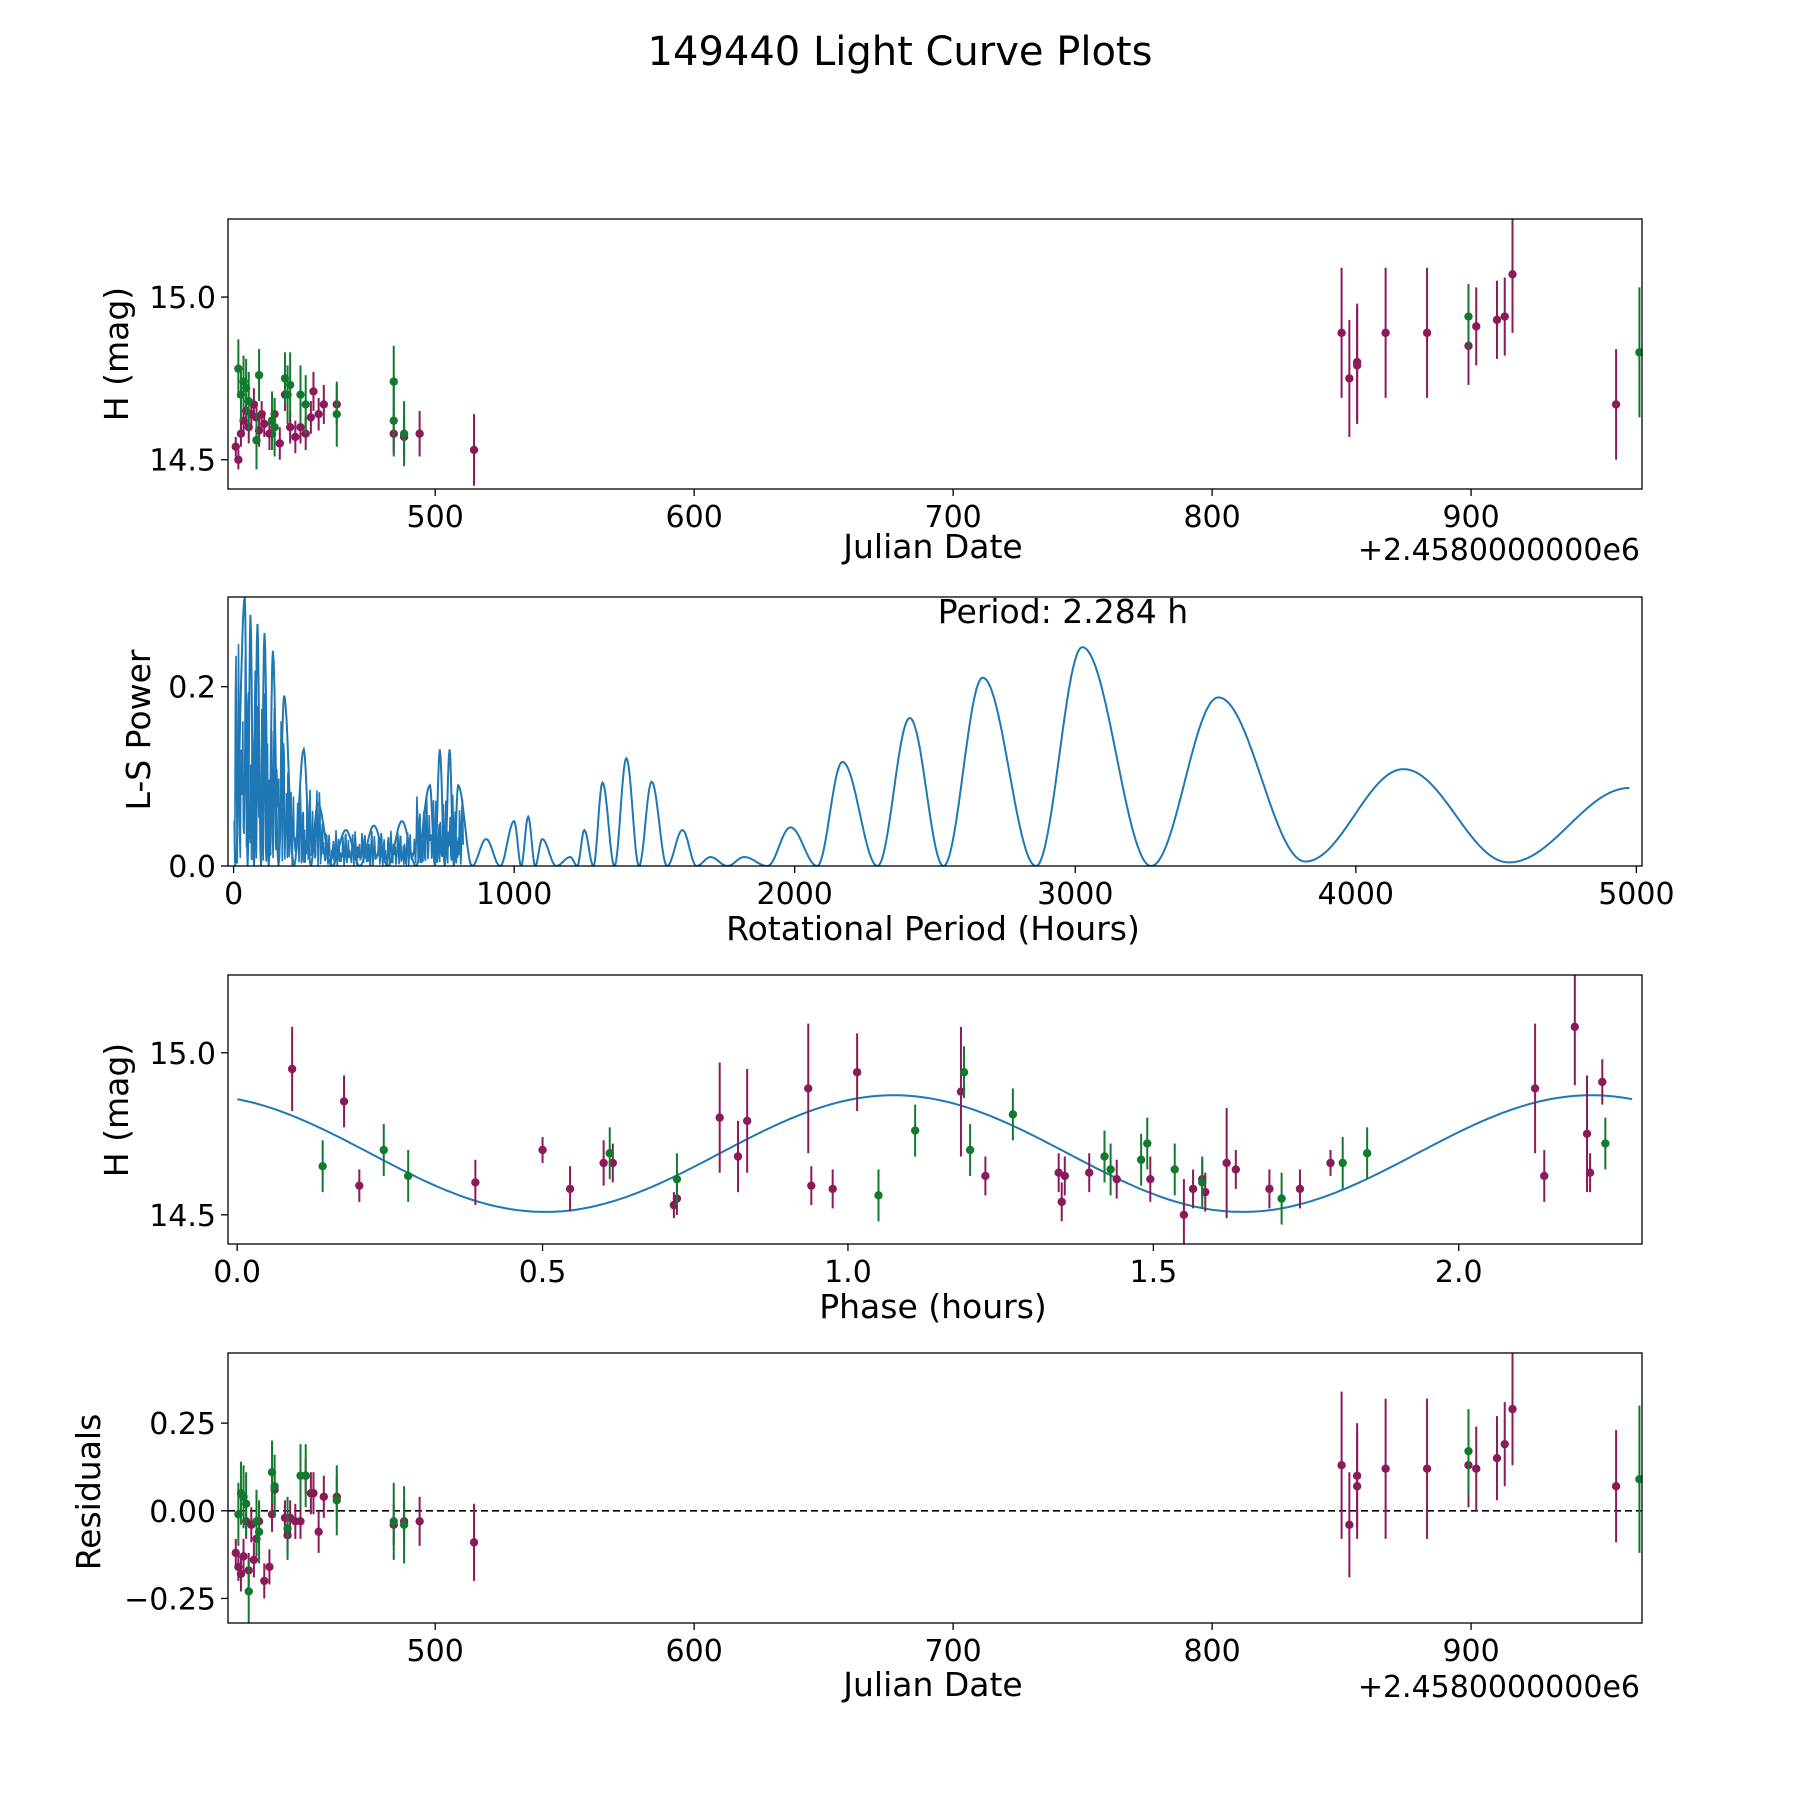 This screenshot has width=1800, height=1800. What do you see at coordinates (182, 1216) in the screenshot?
I see `phase-ytick-label: 14.5` at bounding box center [182, 1216].